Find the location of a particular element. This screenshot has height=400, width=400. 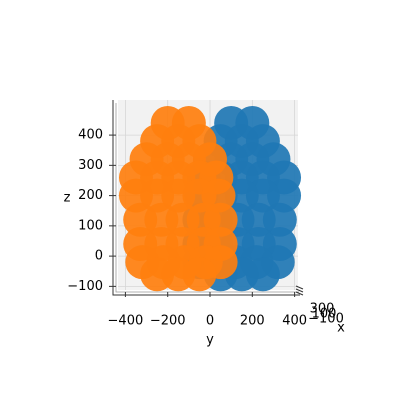

y-tick-label: 0 is located at coordinates (210, 321).